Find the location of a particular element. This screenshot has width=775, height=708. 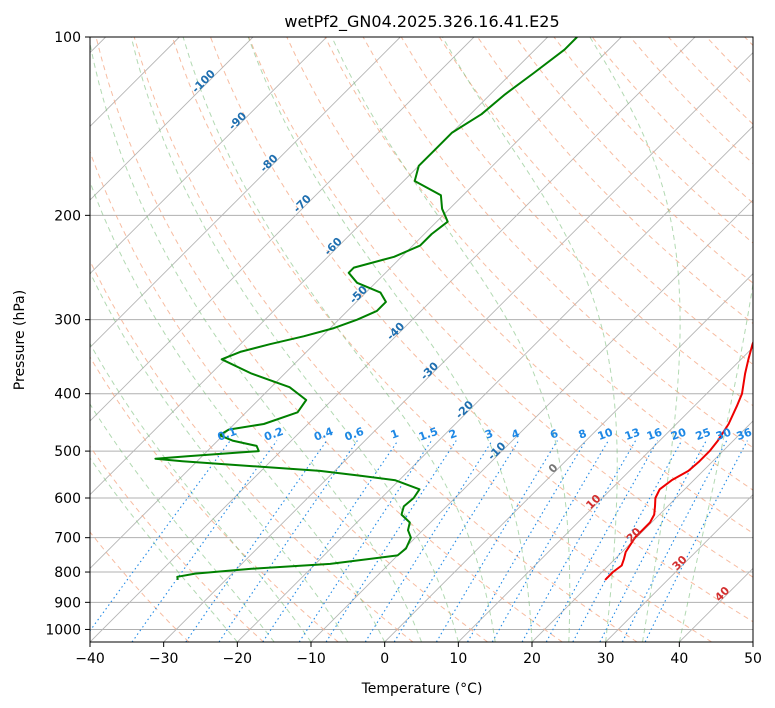

x-tick-label: −20 is located at coordinates (238, 659).